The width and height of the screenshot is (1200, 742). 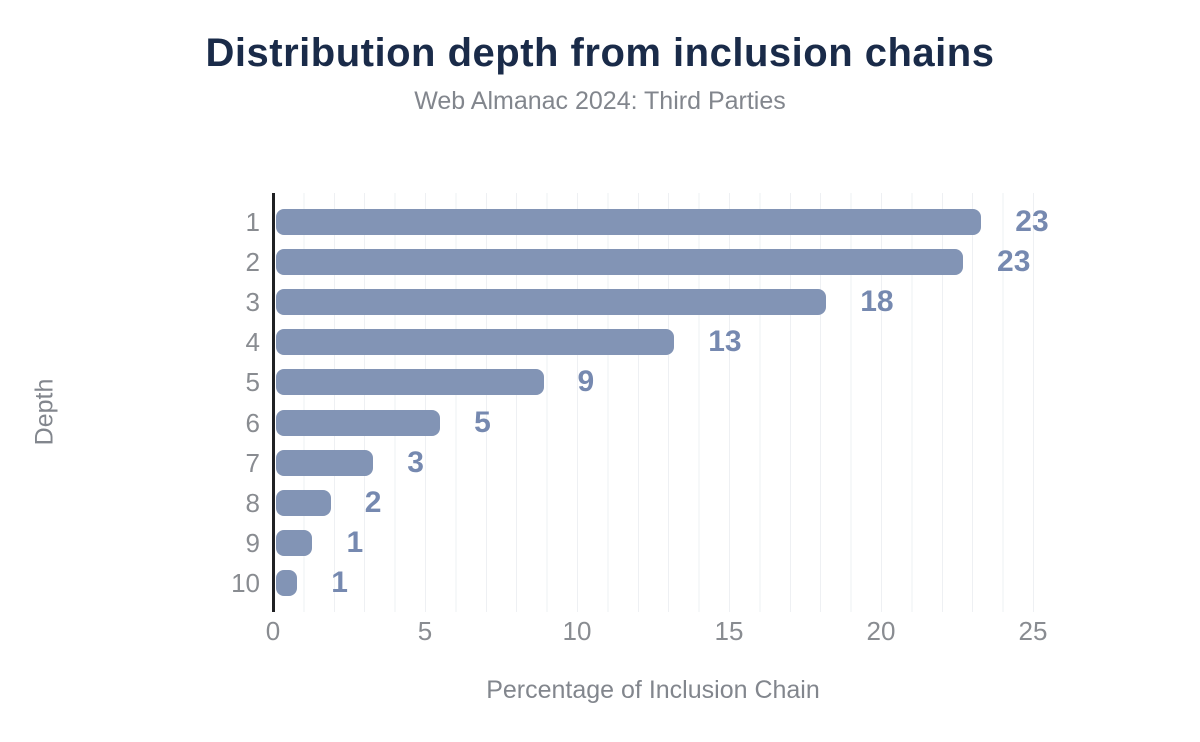 What do you see at coordinates (252, 222) in the screenshot?
I see `y-axis-tick-label: 1` at bounding box center [252, 222].